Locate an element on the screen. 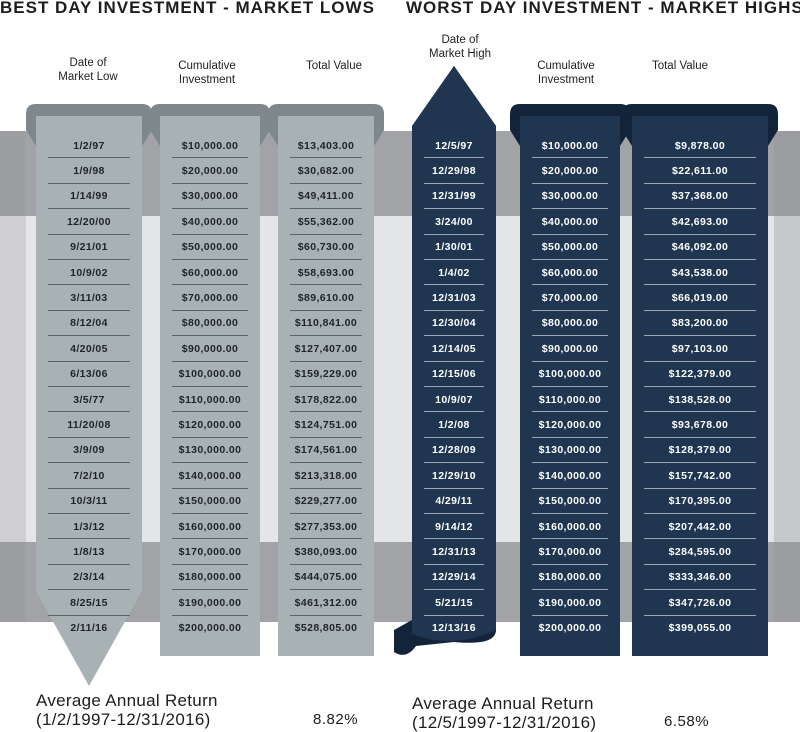  right-table-cell: 12/30/04 is located at coordinates (454, 324).